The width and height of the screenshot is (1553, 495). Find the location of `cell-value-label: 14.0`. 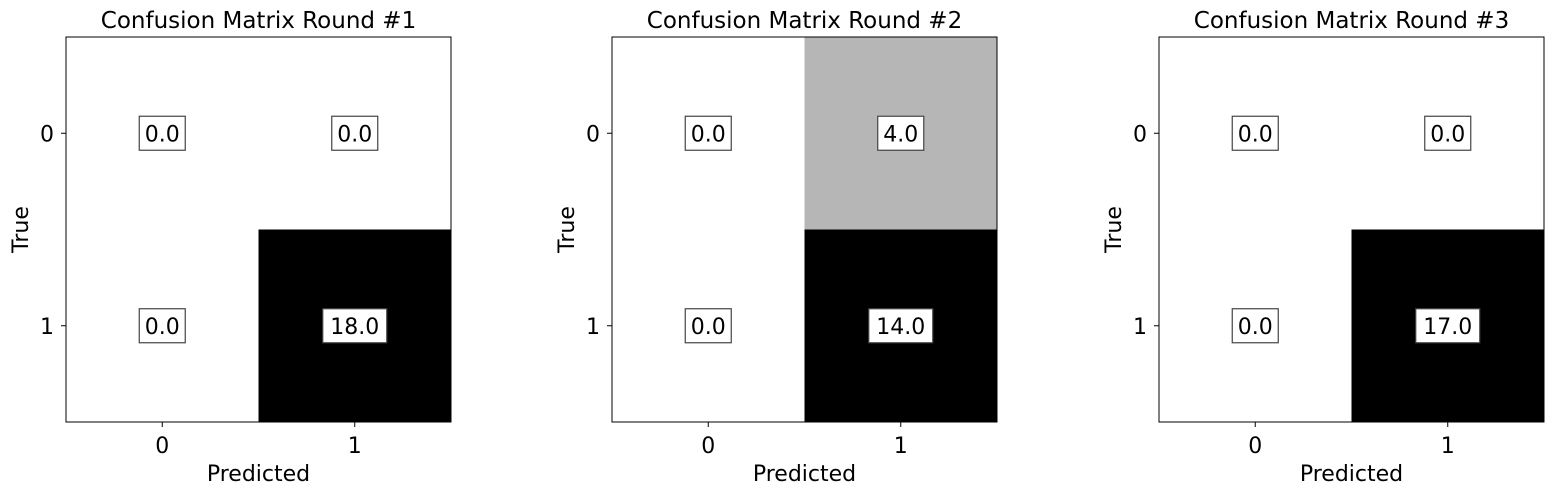

cell-value-label: 14.0 is located at coordinates (900, 327).